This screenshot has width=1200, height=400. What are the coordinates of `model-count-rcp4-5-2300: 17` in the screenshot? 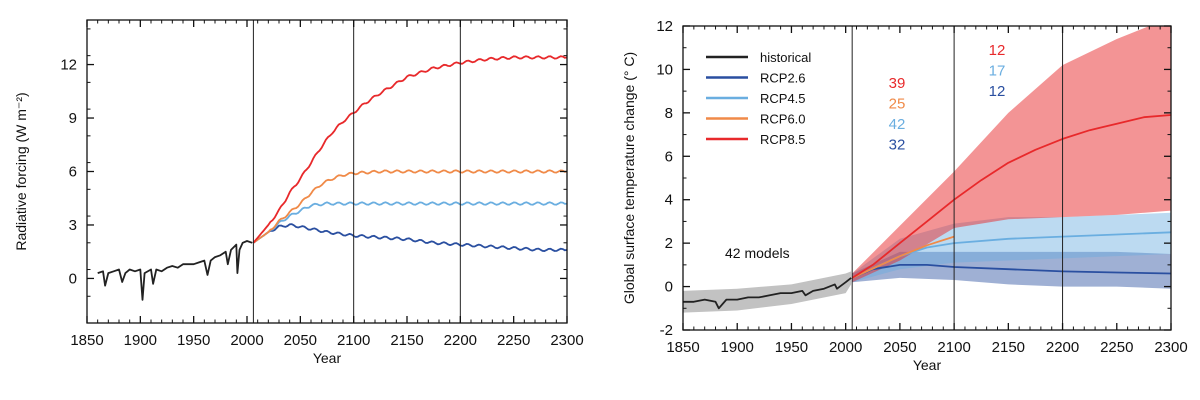 It's located at (997, 71).